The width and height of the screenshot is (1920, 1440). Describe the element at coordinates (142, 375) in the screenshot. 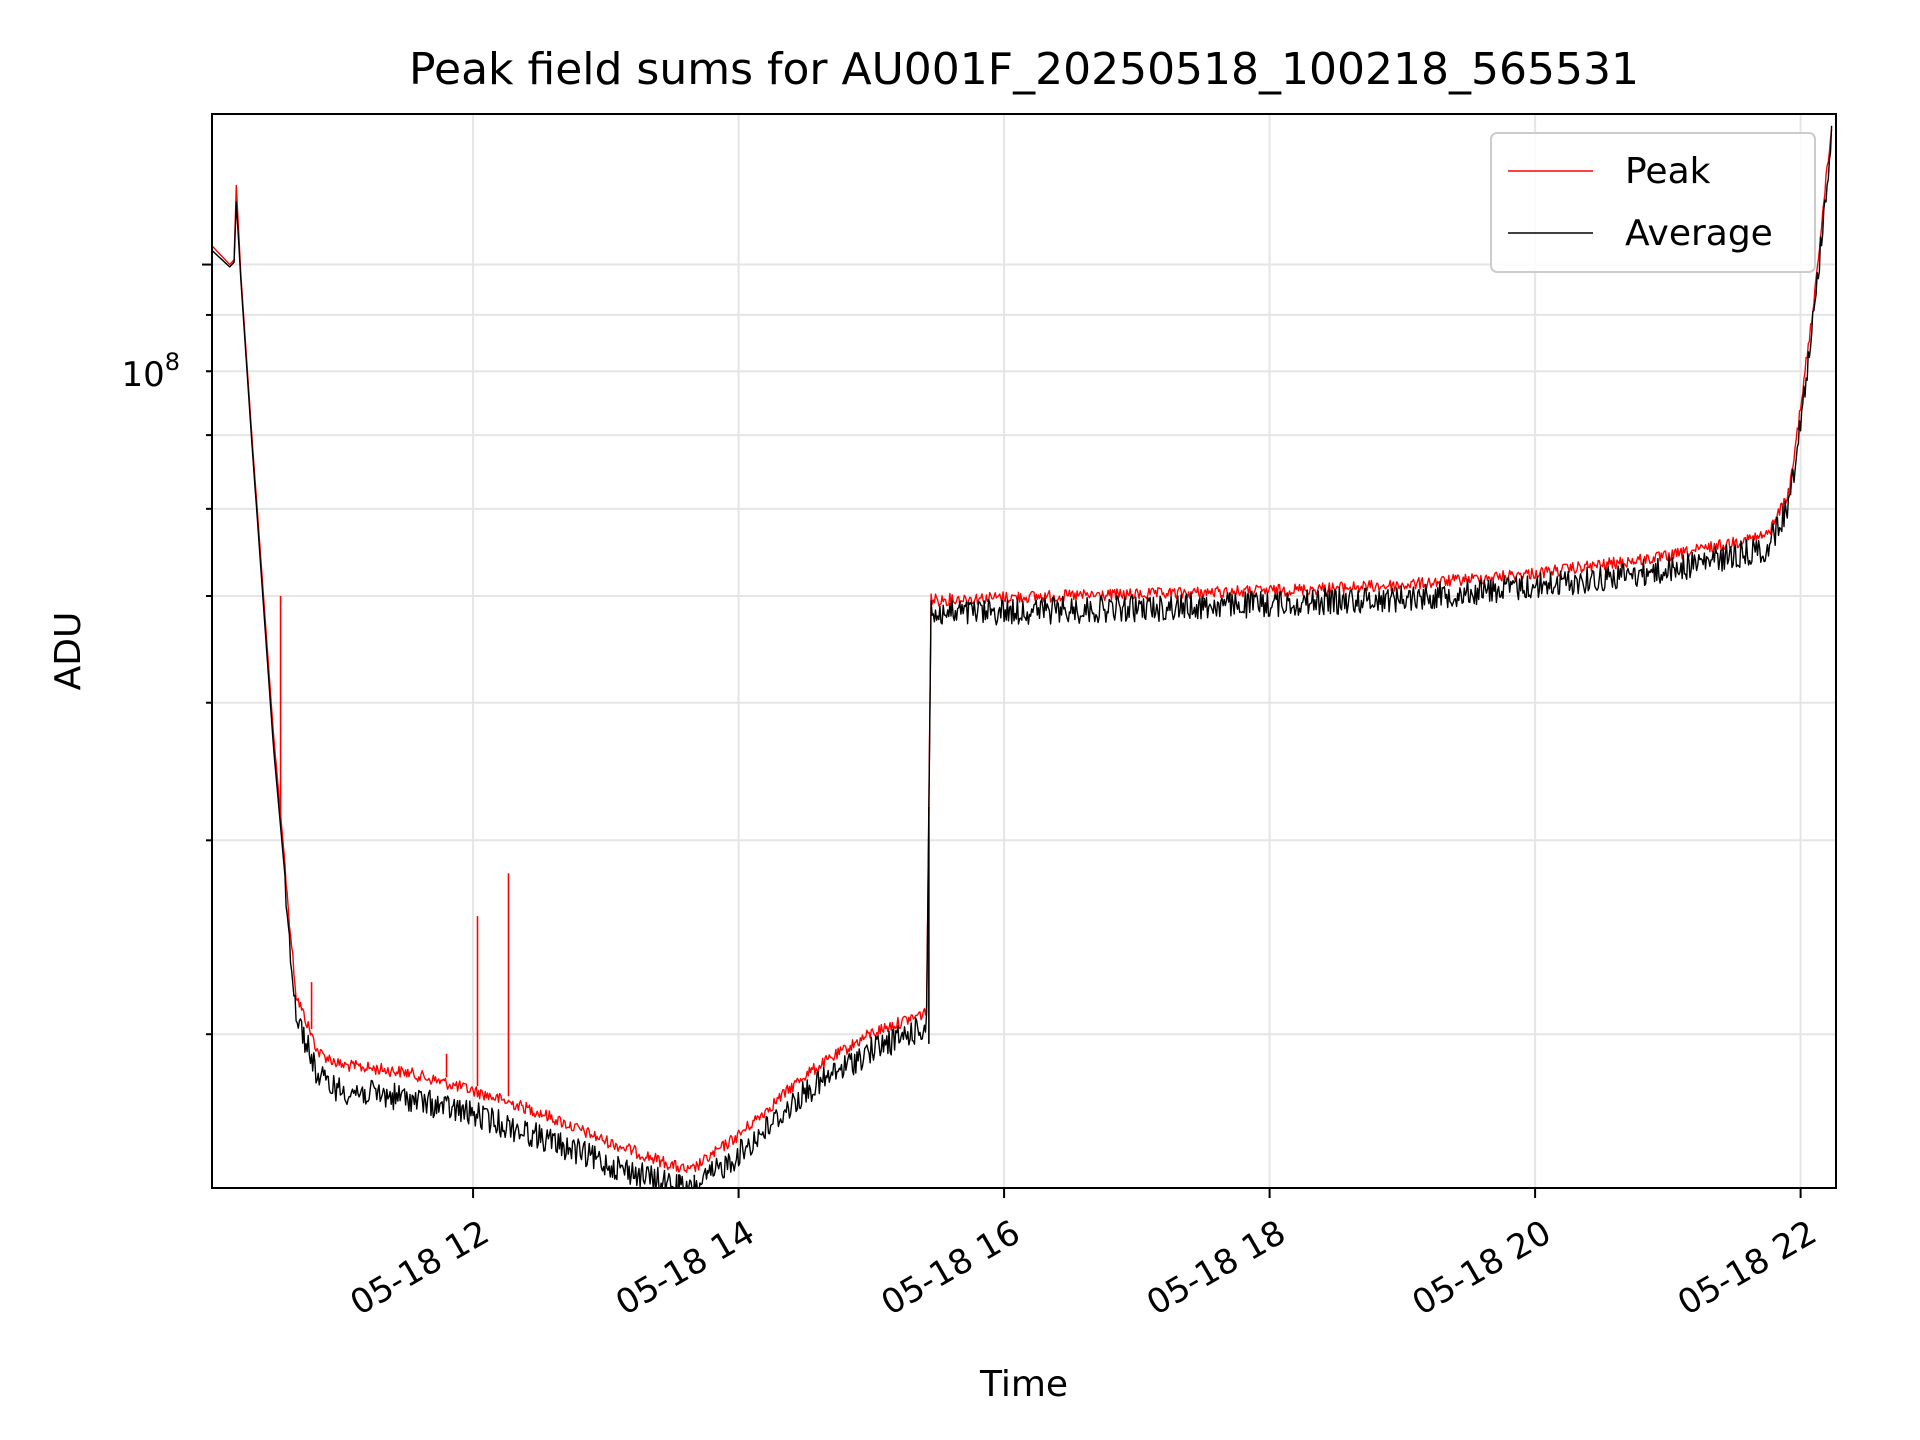

I see `y-tick-base: 10` at that location.